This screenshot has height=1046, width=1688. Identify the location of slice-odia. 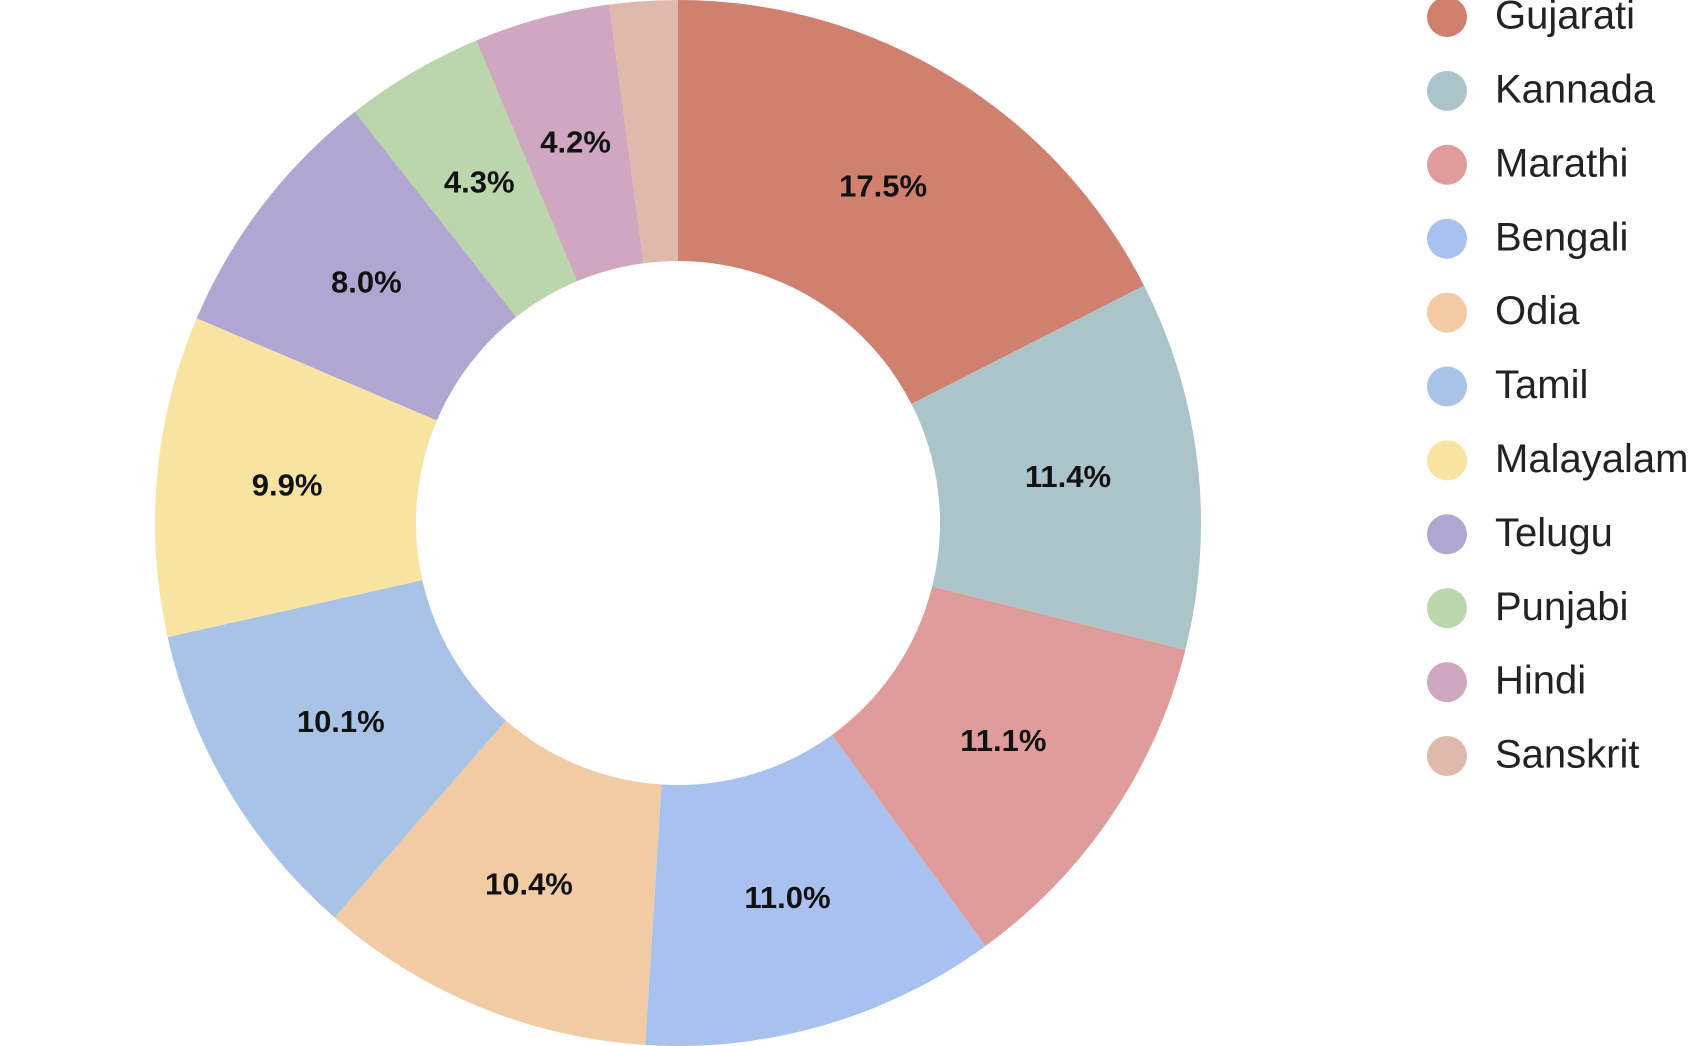
(498, 882).